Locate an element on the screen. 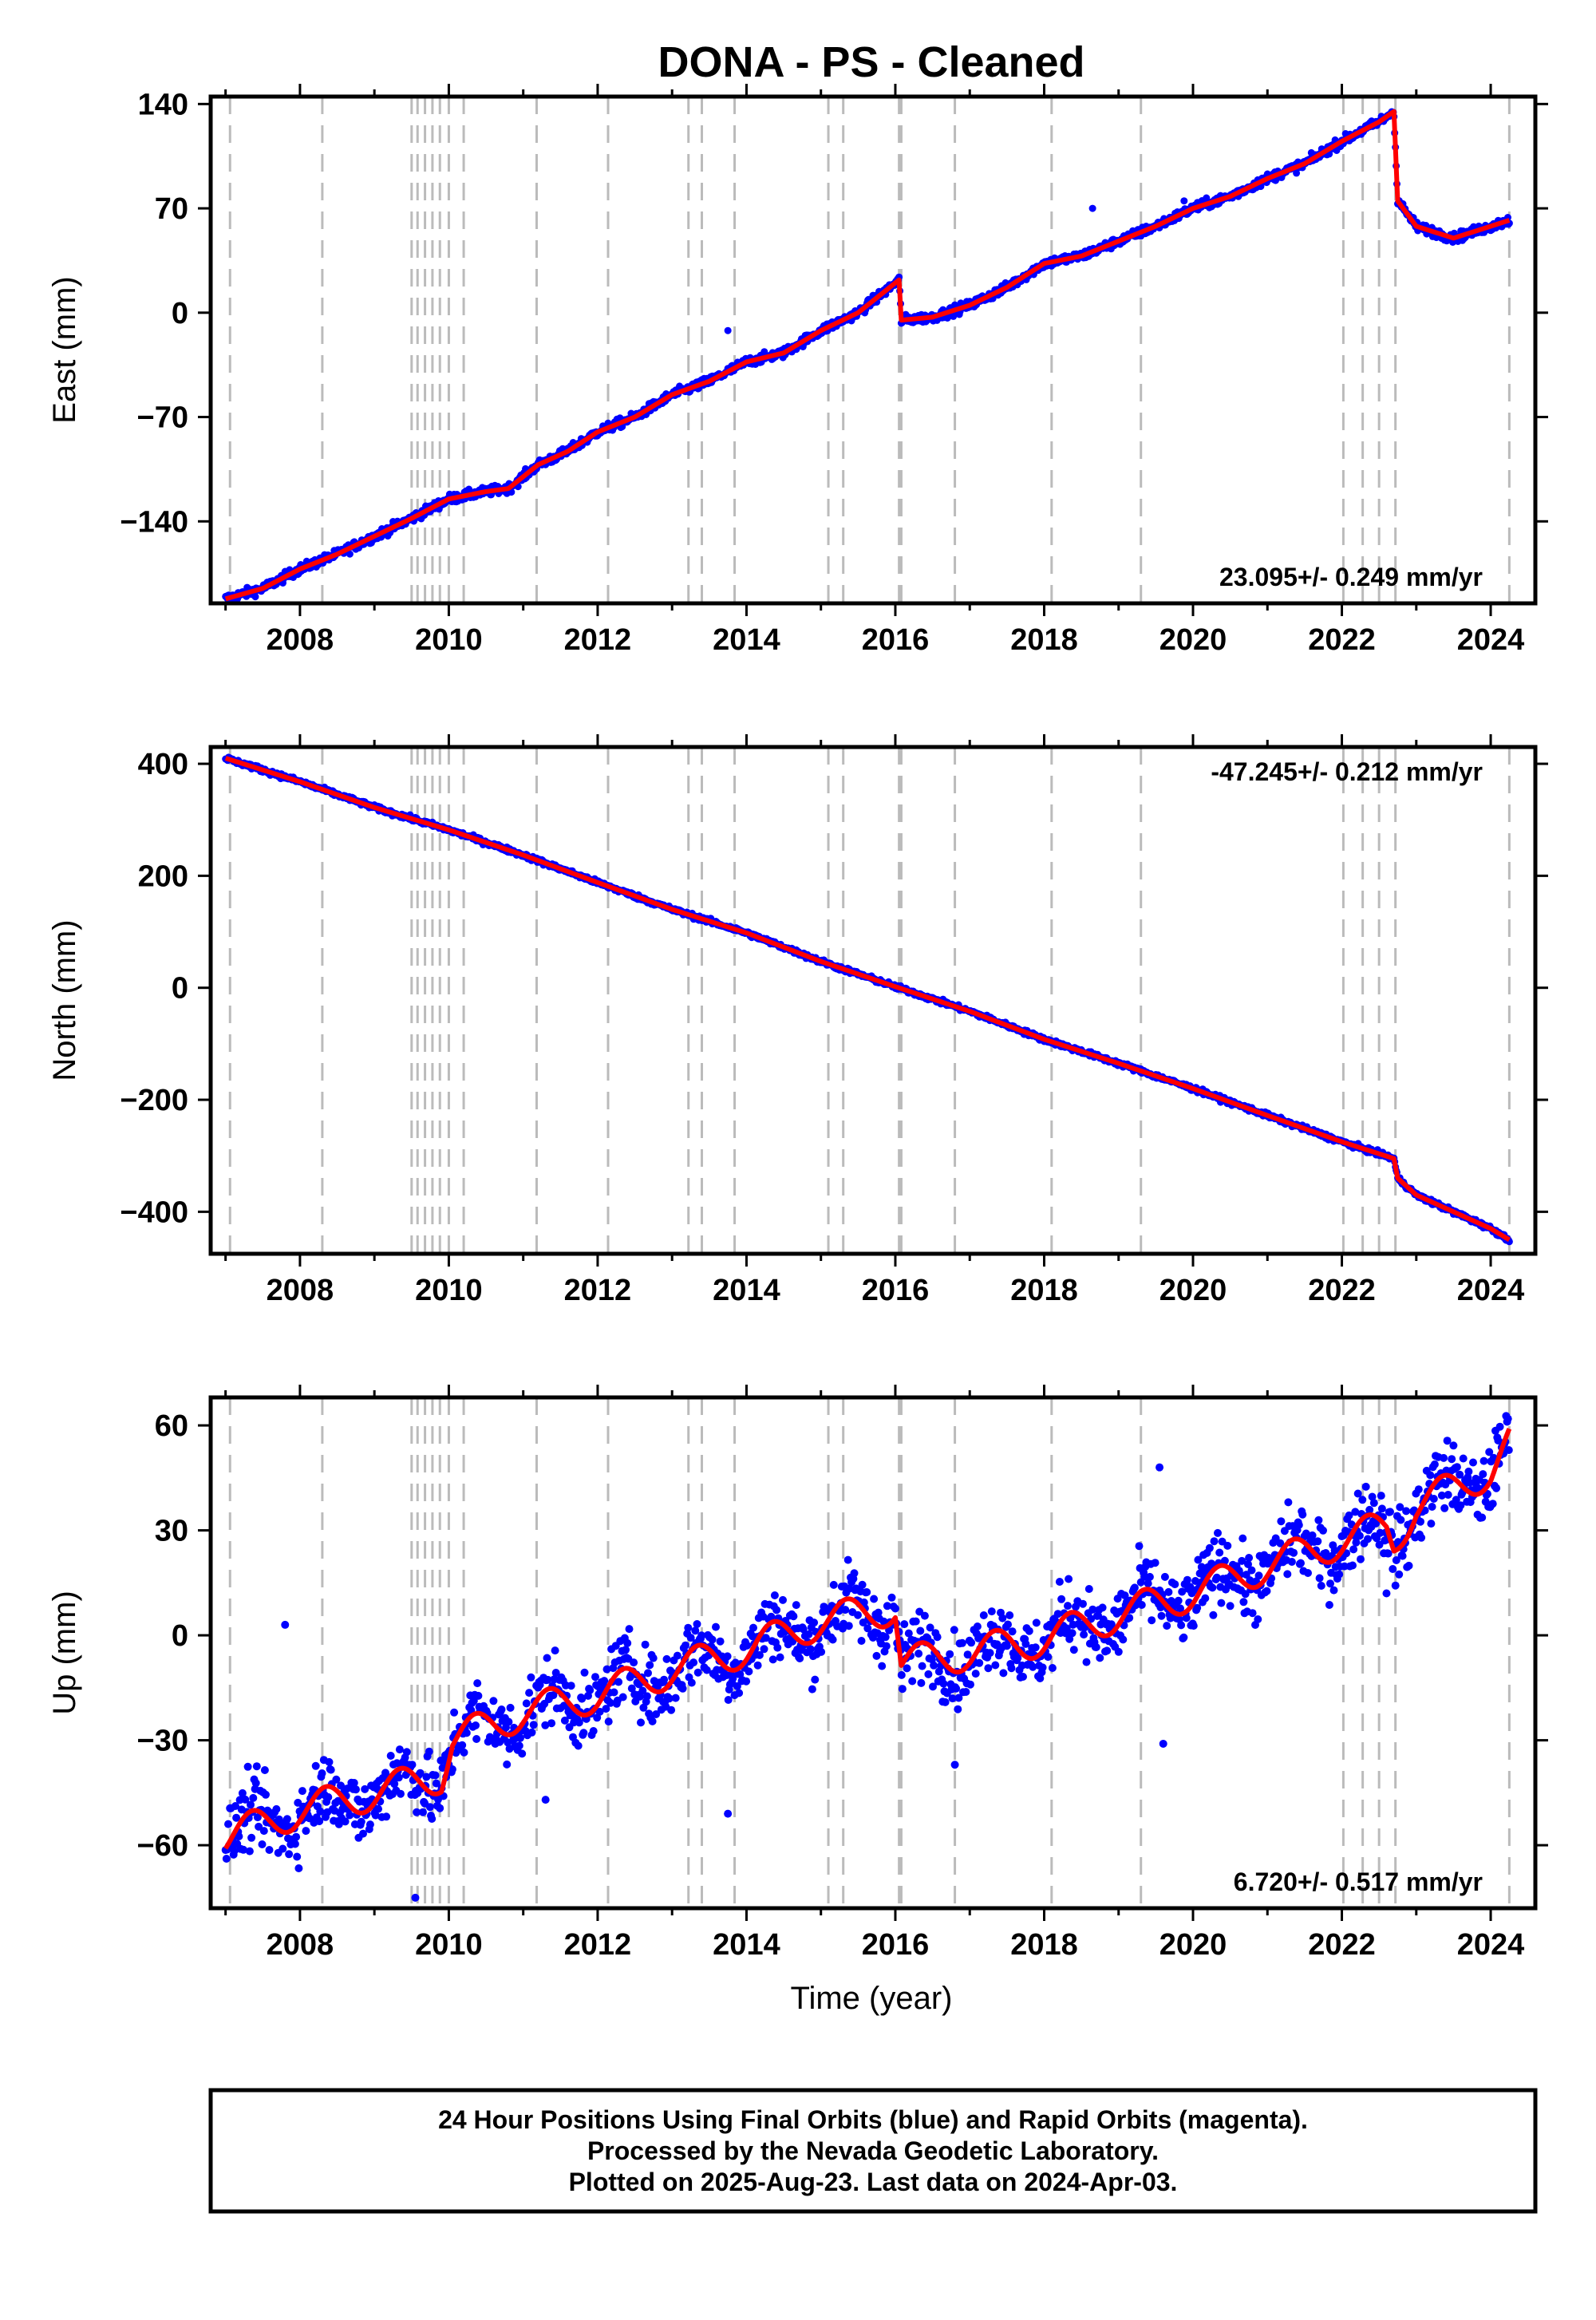 Image resolution: width=1596 pixels, height=2320 pixels. x-tick-label: 2016 is located at coordinates (896, 640).